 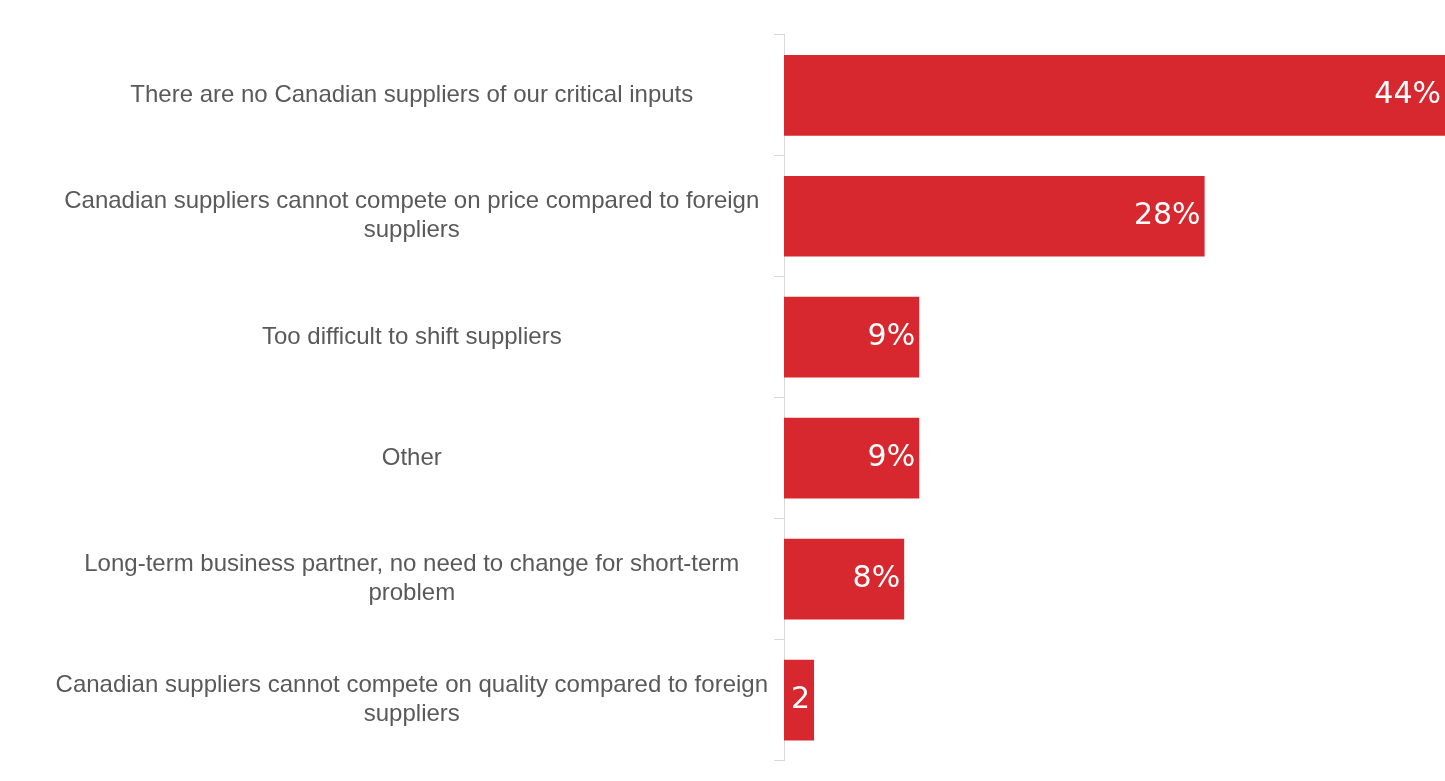 I want to click on data-label: 28%, so click(x=1167, y=214).